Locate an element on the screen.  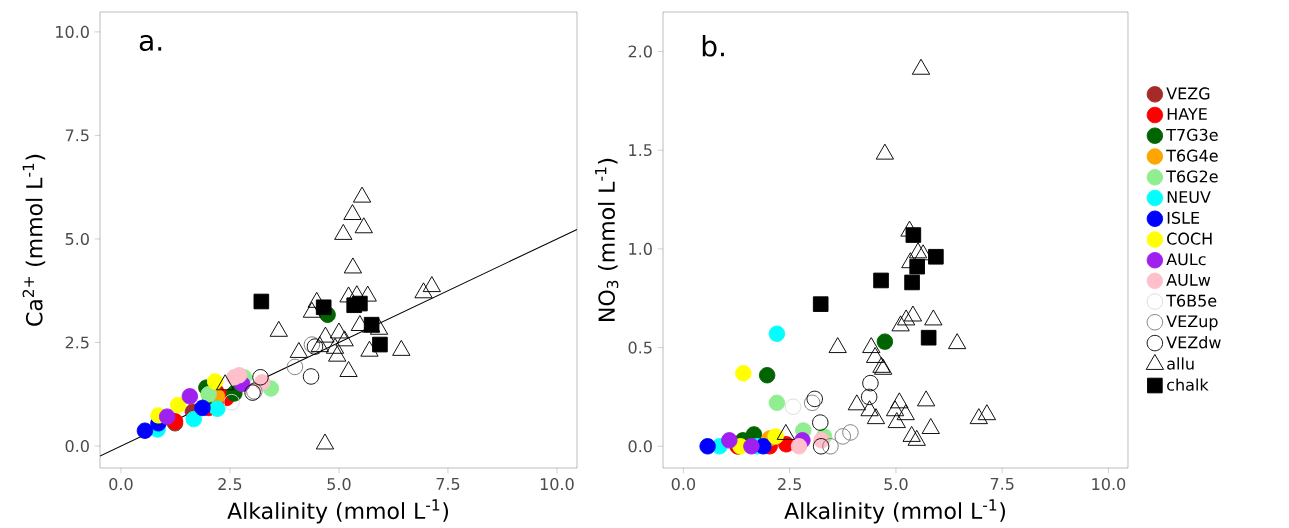
y-tick-label: 5.0 is located at coordinates (77, 239).